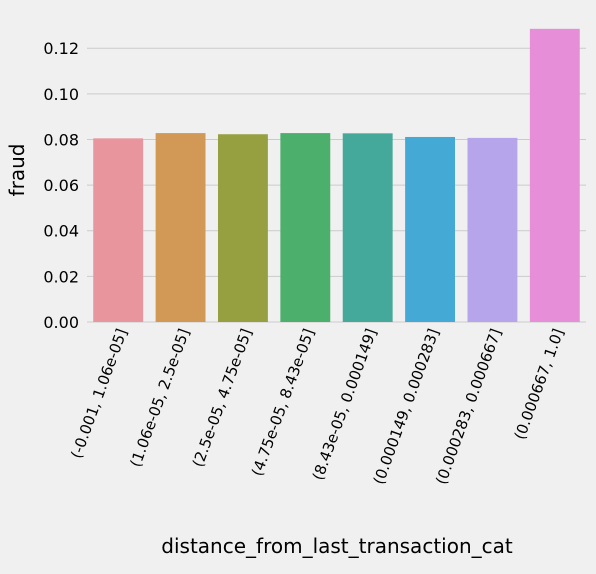  Describe the element at coordinates (61, 231) in the screenshot. I see `y-tick-label: 0.04` at that location.